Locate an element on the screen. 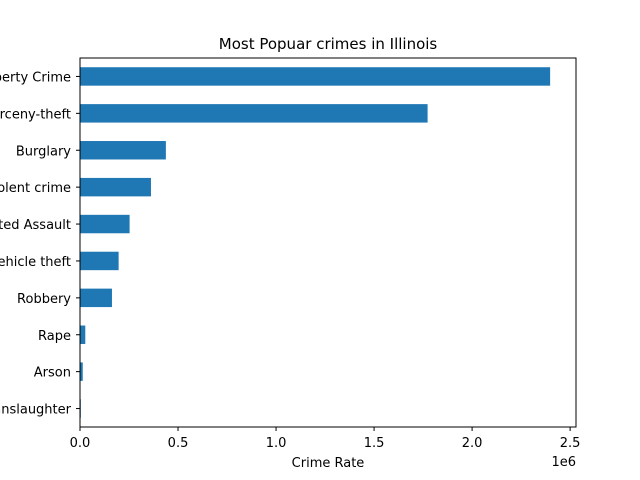 The width and height of the screenshot is (640, 480). x-axis-label: Crime Rate is located at coordinates (328, 463).